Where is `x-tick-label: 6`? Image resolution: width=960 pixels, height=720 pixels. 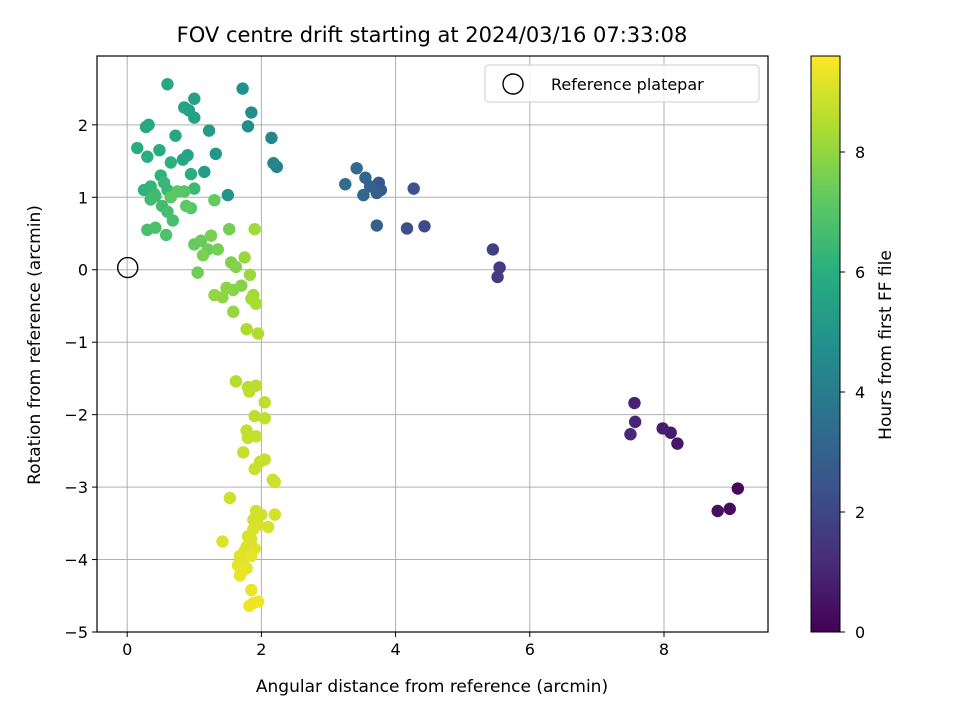 x-tick-label: 6 is located at coordinates (530, 649).